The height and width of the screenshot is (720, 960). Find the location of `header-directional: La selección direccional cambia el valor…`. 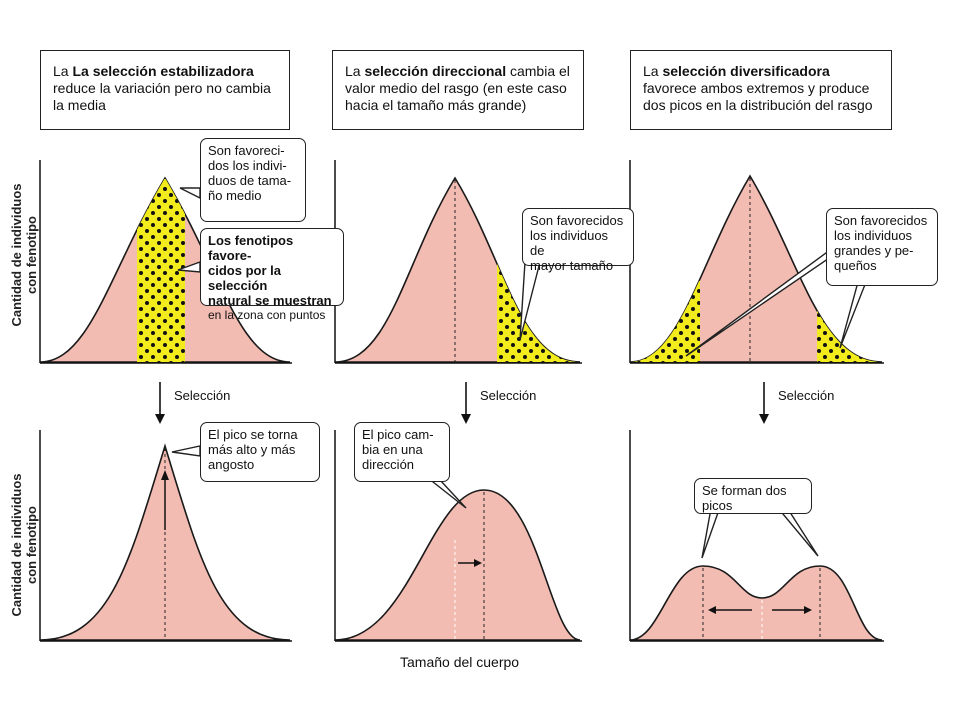

header-directional: La selección direccional cambia el valor… is located at coordinates (458, 90).